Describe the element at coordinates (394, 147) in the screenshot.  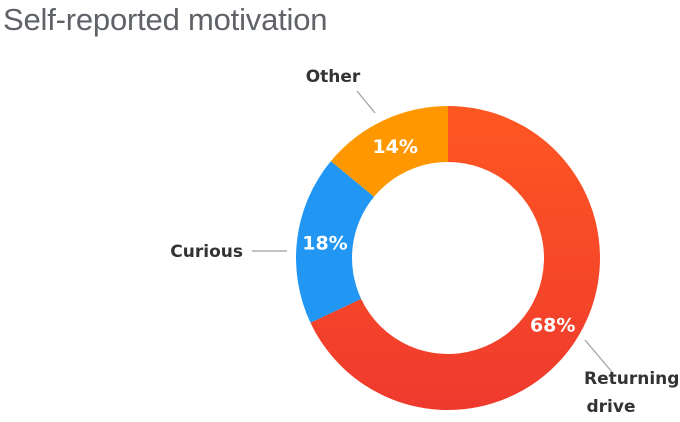
I see `pct-label-other: 14%` at that location.